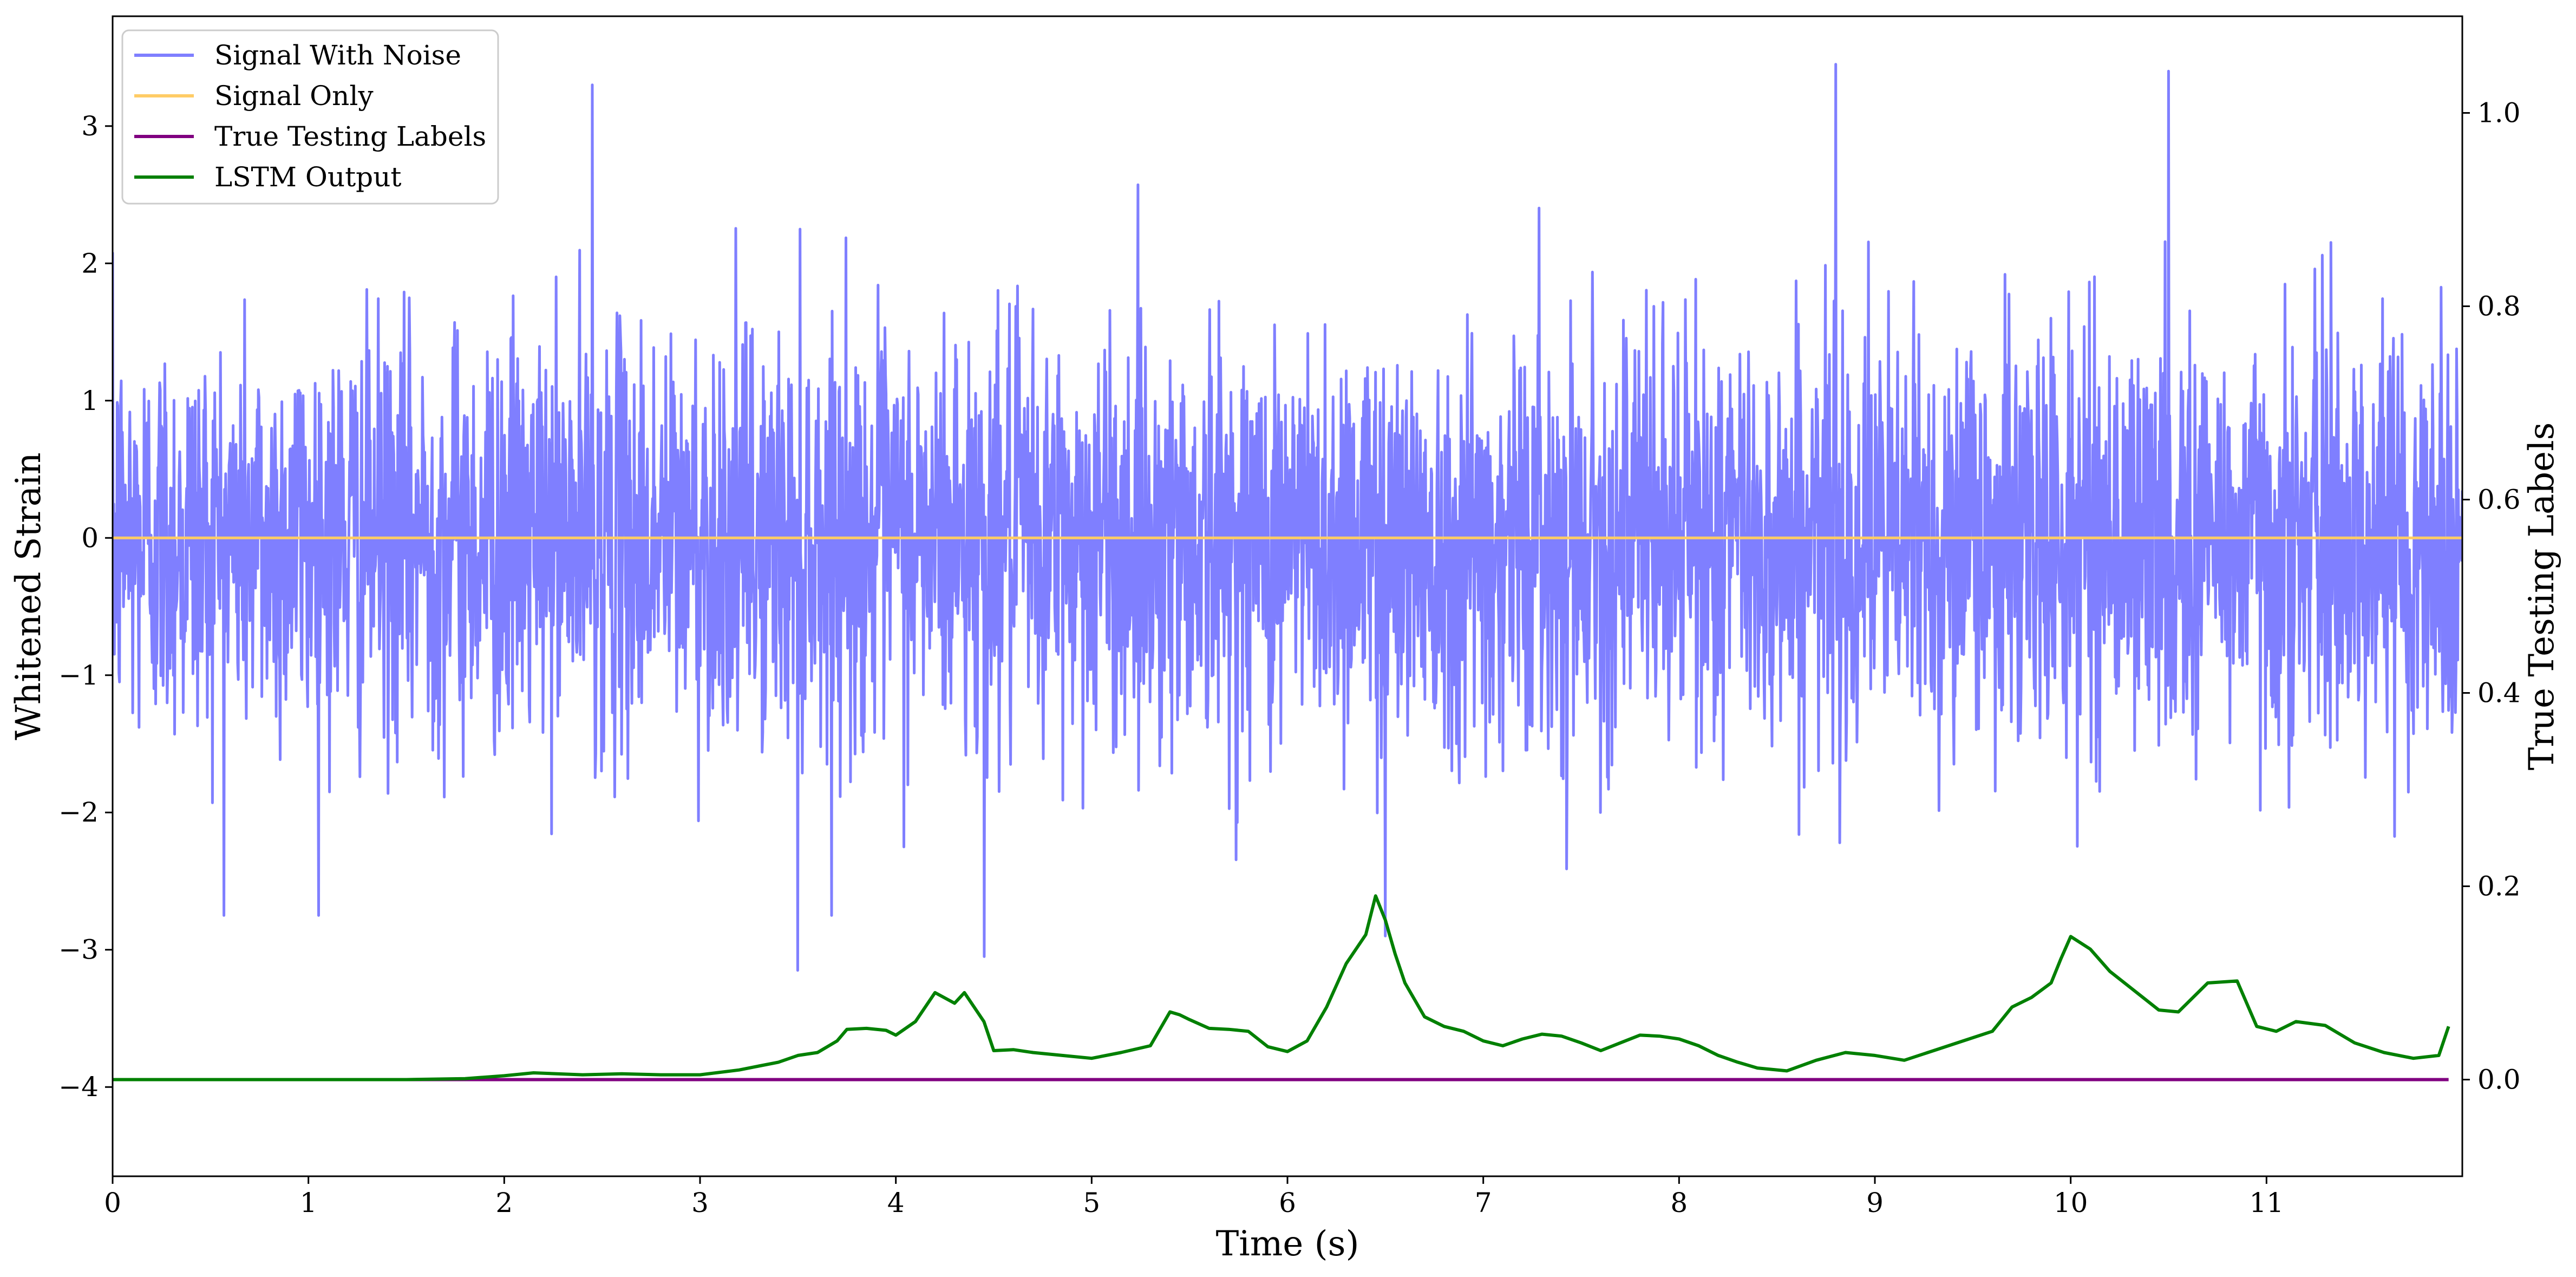 The height and width of the screenshot is (1277, 2576). Describe the element at coordinates (2542, 596) in the screenshot. I see `y2-axis-label: True Testing Labels` at that location.